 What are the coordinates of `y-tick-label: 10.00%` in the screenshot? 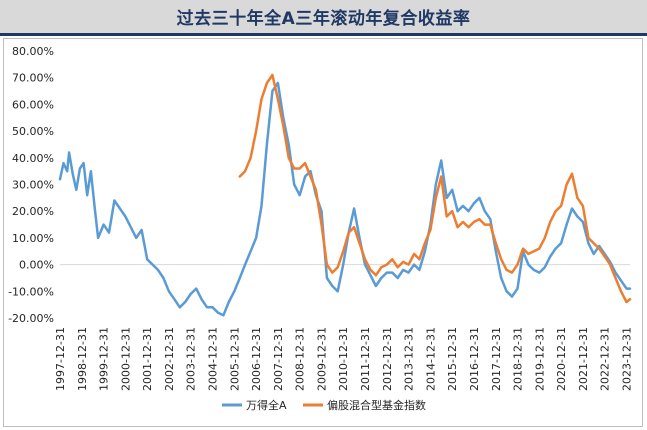 It's located at (33, 238).